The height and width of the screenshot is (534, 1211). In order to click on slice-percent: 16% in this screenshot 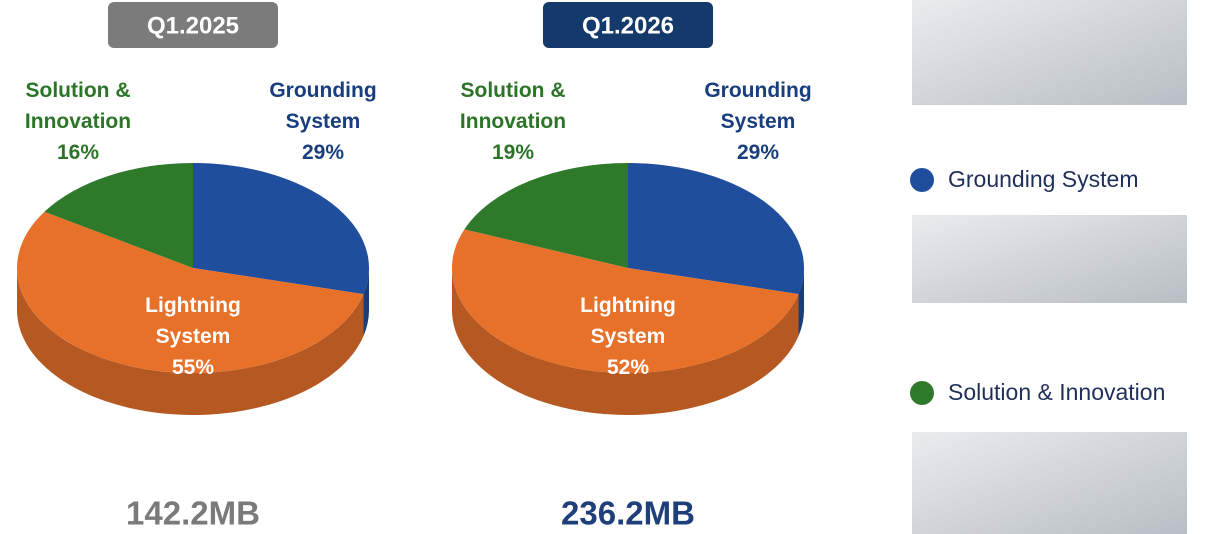, I will do `click(78, 152)`.